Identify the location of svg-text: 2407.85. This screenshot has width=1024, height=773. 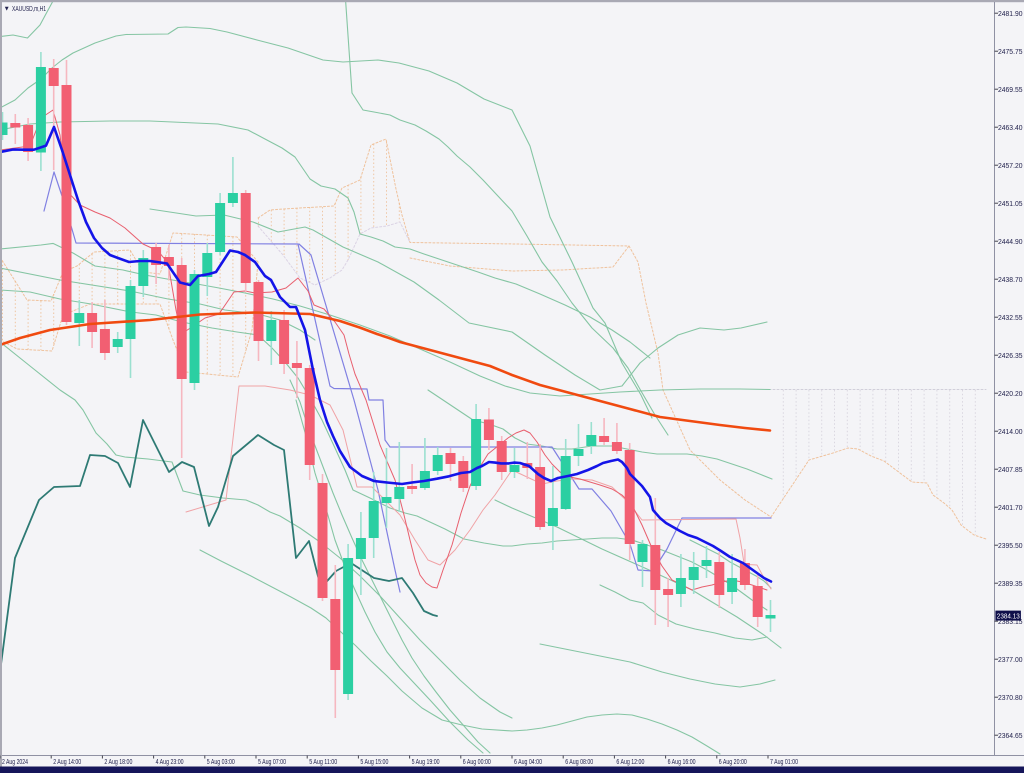
(1010, 469).